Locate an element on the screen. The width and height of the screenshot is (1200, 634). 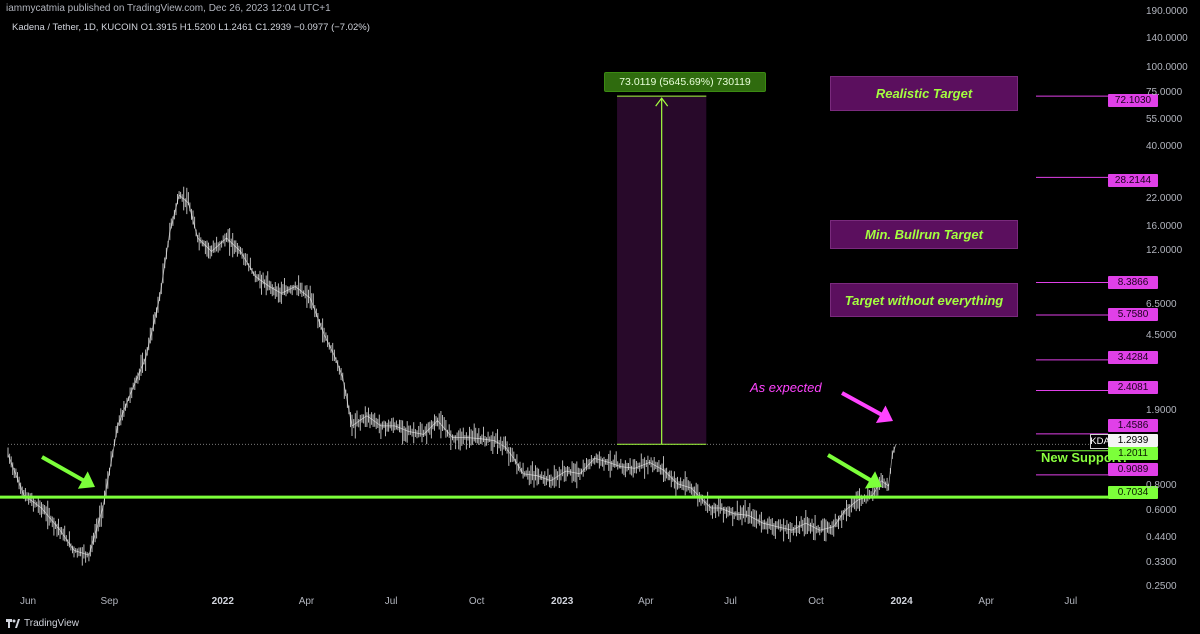
min-bullrun-target-label: Min. Bullrun Target is located at coordinates (924, 234).